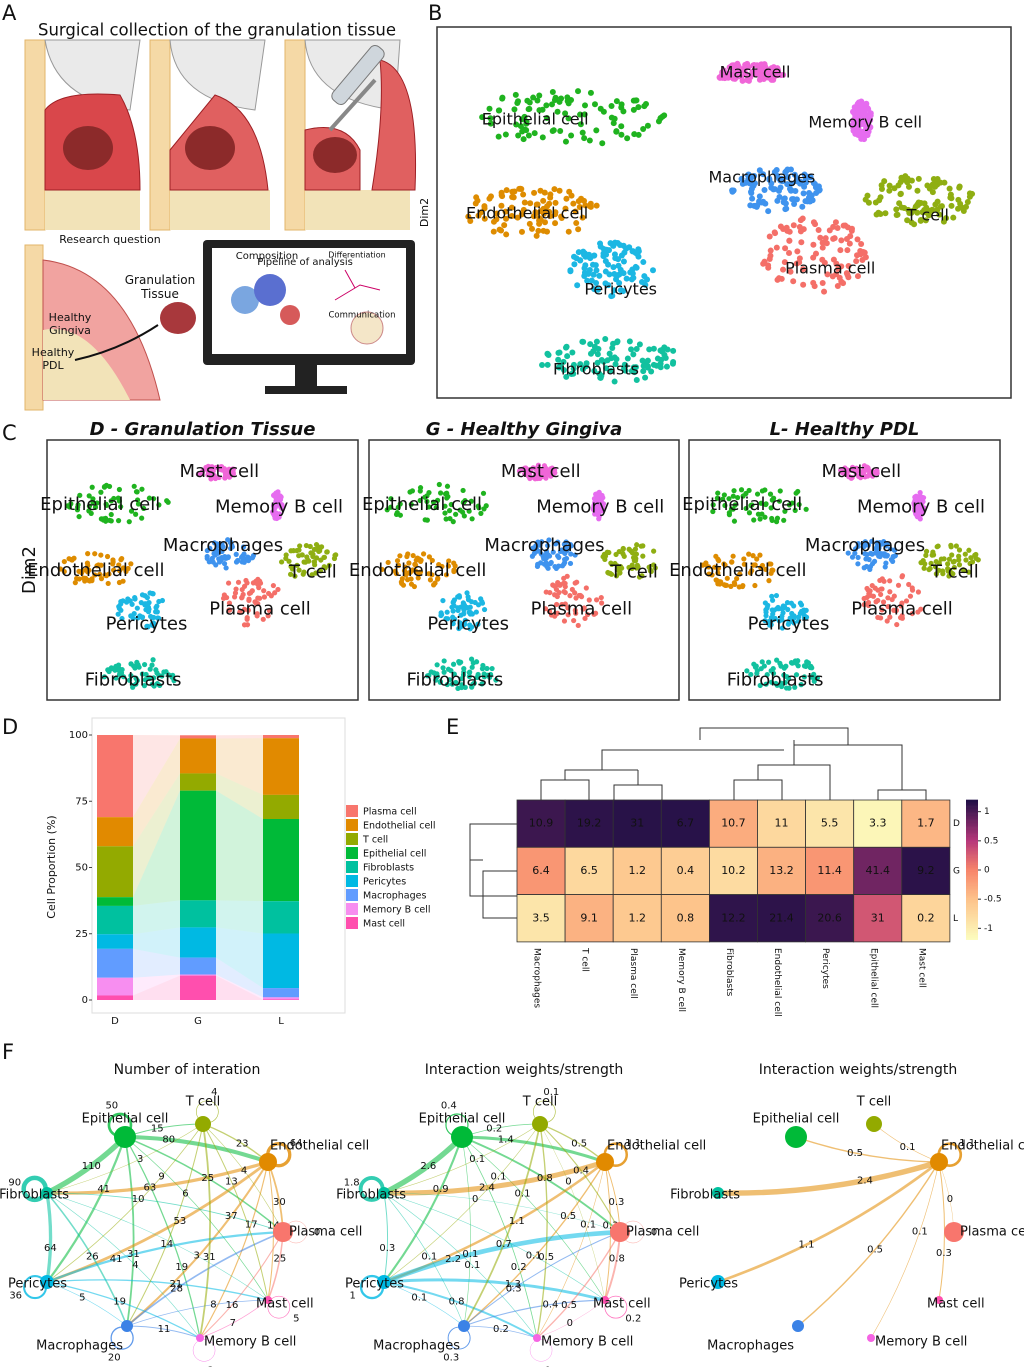  Describe the element at coordinates (761, 176) in the screenshot. I see `cluster-label: Macrophages` at that location.